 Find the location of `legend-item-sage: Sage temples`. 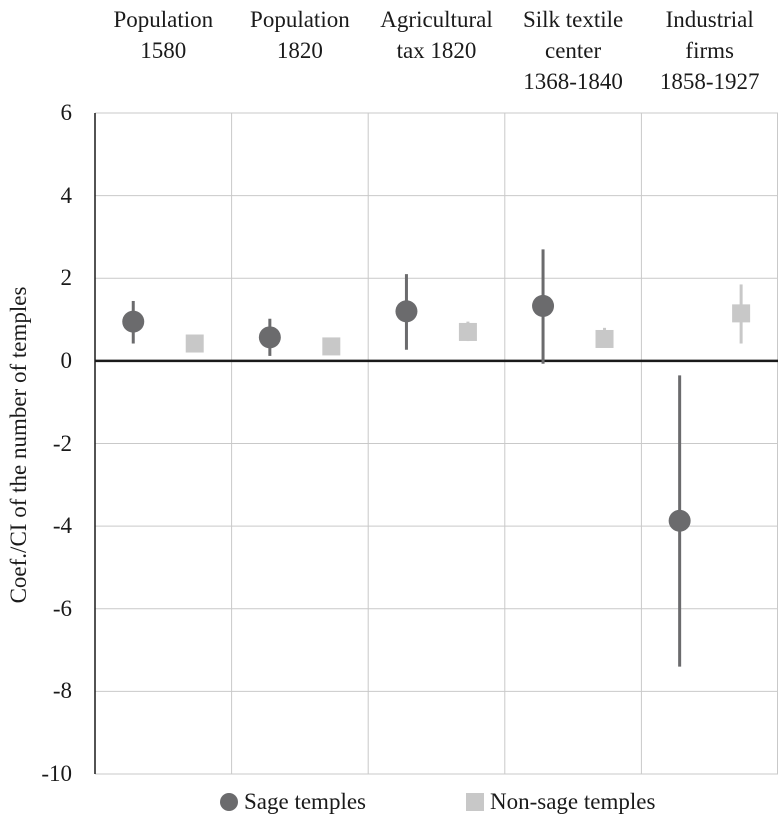

legend-item-sage: Sage temples is located at coordinates (293, 802).